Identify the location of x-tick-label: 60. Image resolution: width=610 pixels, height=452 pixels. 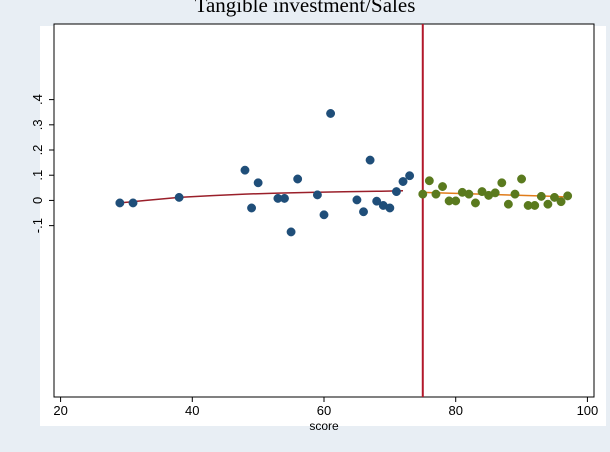
(324, 410).